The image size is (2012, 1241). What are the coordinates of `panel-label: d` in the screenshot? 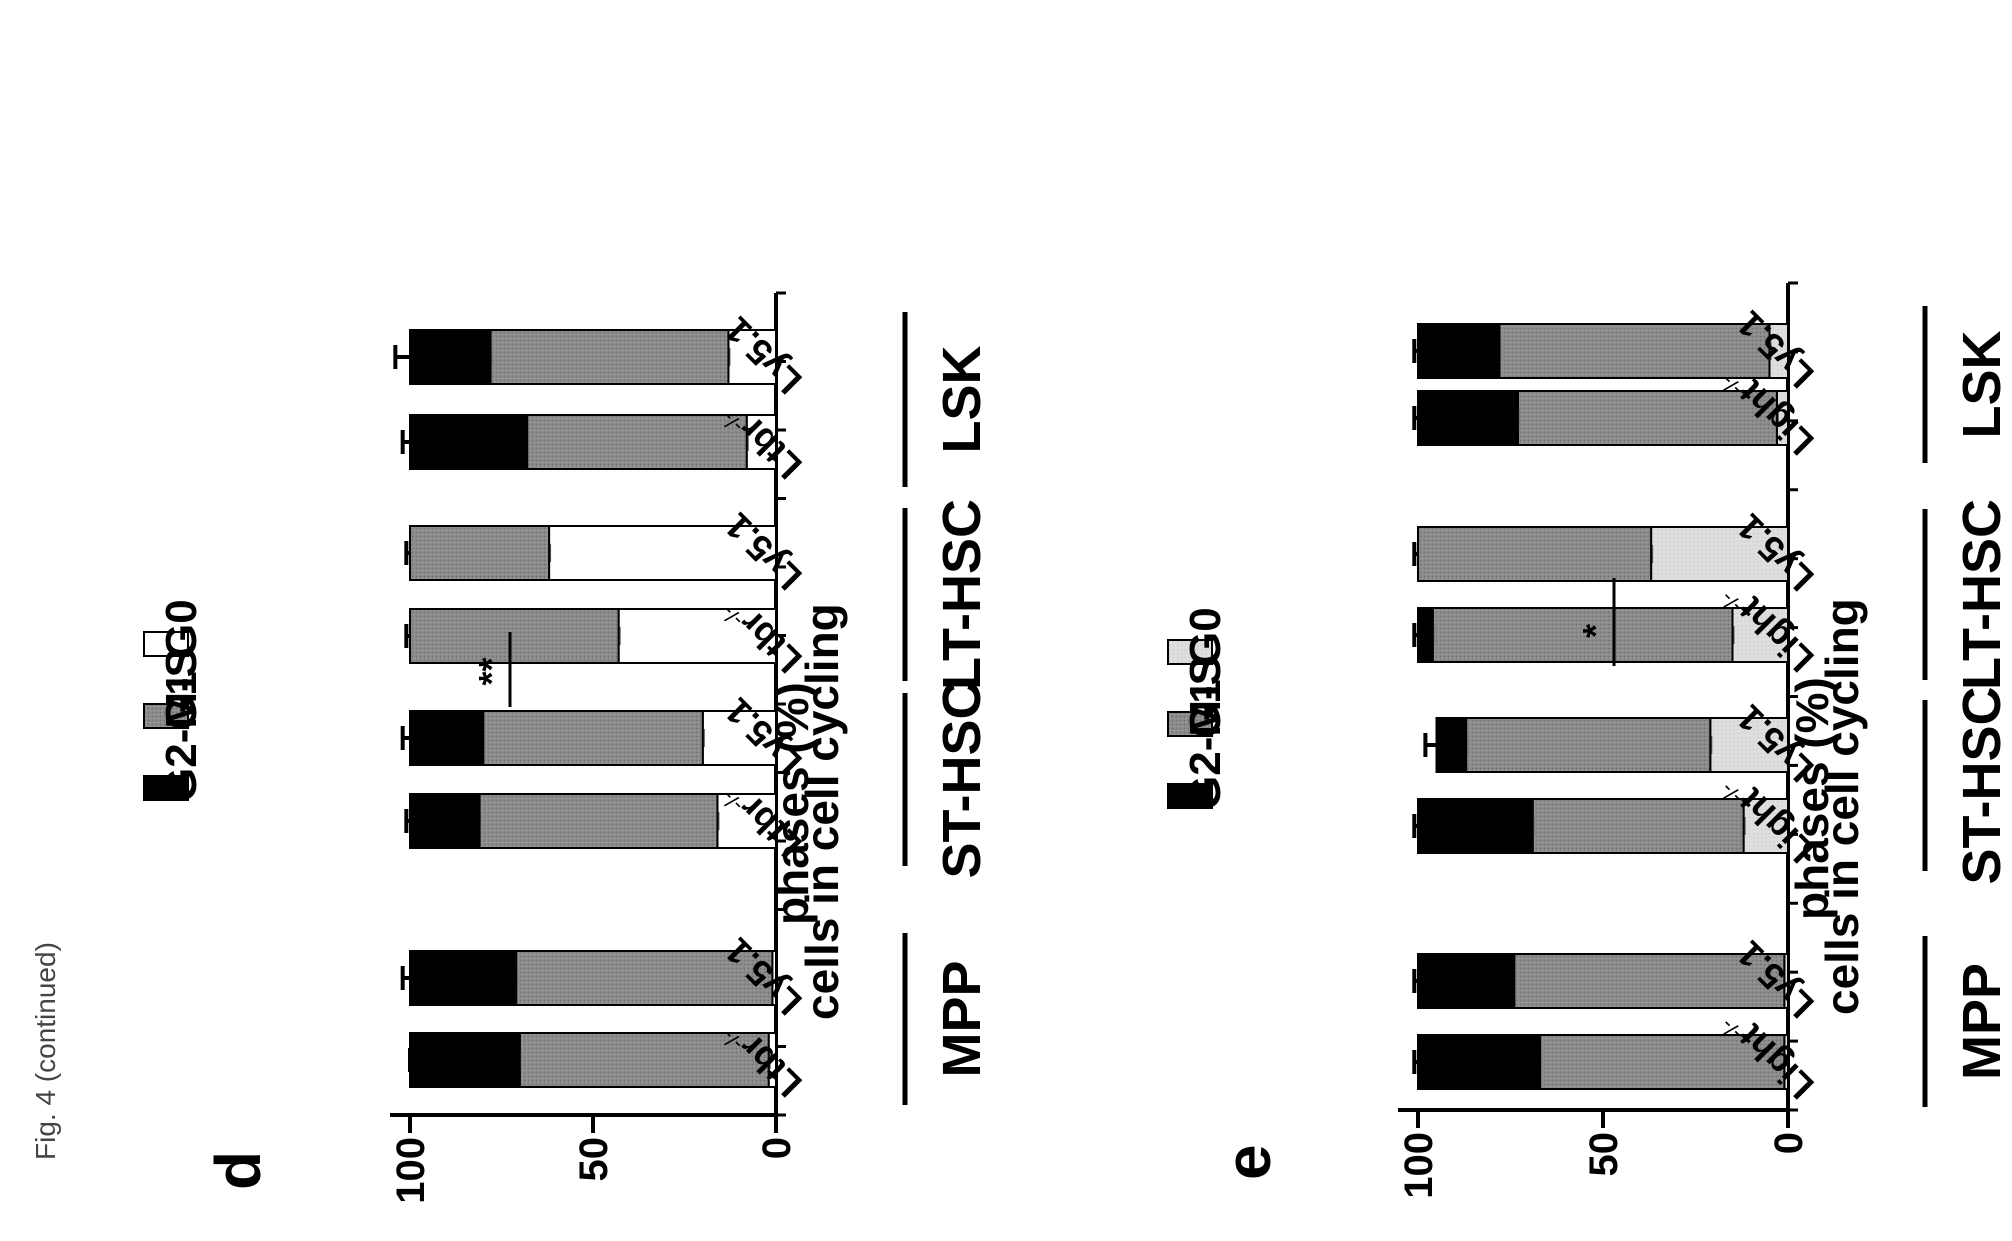 It's located at (238, 1170).